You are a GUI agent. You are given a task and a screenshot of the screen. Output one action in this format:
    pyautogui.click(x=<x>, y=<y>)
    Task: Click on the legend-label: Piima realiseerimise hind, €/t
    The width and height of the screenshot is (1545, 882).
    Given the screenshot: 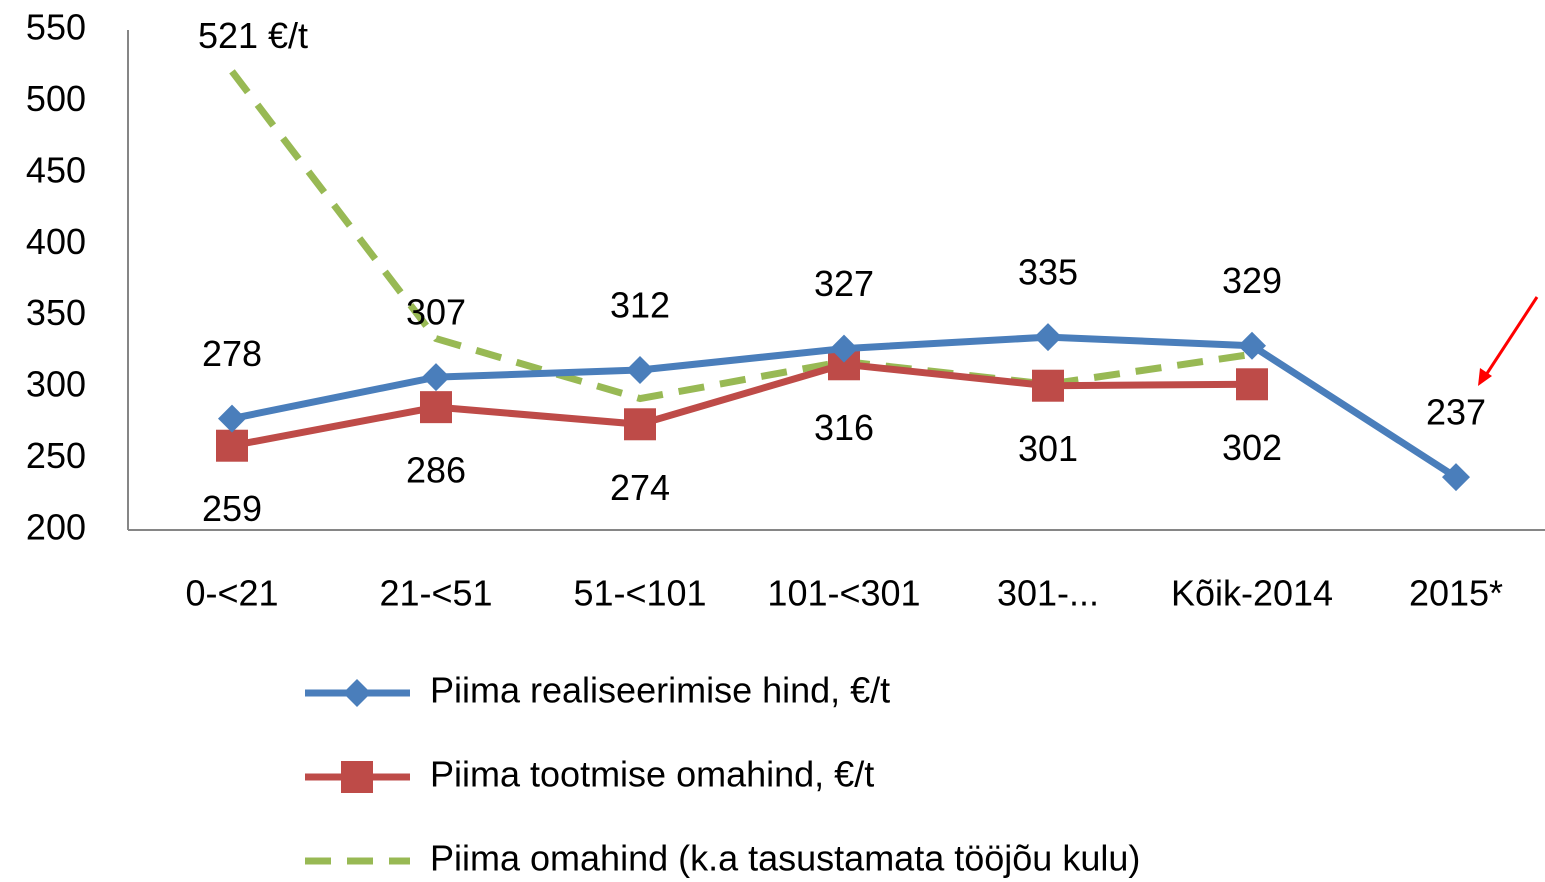 What is the action you would take?
    pyautogui.click(x=660, y=690)
    